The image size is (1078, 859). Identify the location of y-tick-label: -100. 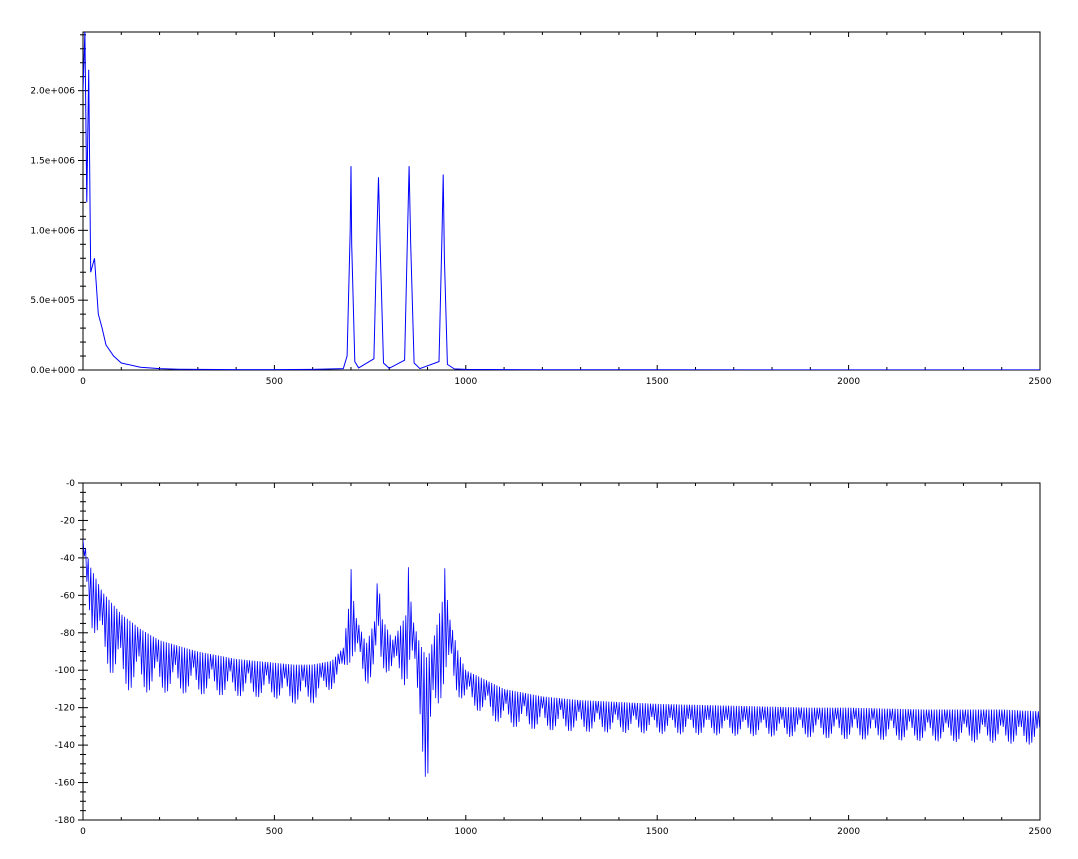
(65, 671).